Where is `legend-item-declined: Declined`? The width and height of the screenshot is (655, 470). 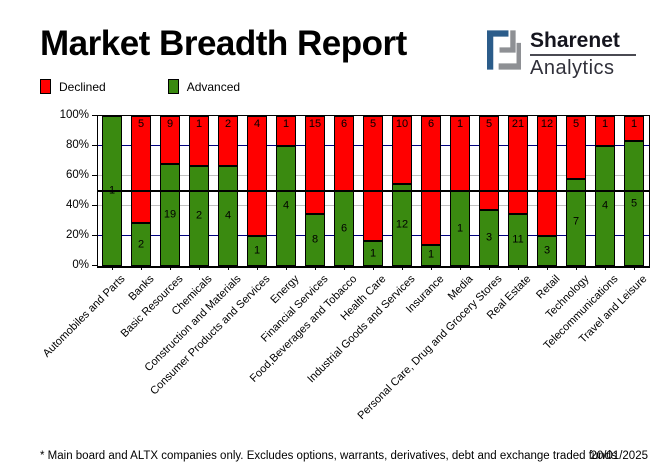 legend-item-declined: Declined is located at coordinates (73, 86).